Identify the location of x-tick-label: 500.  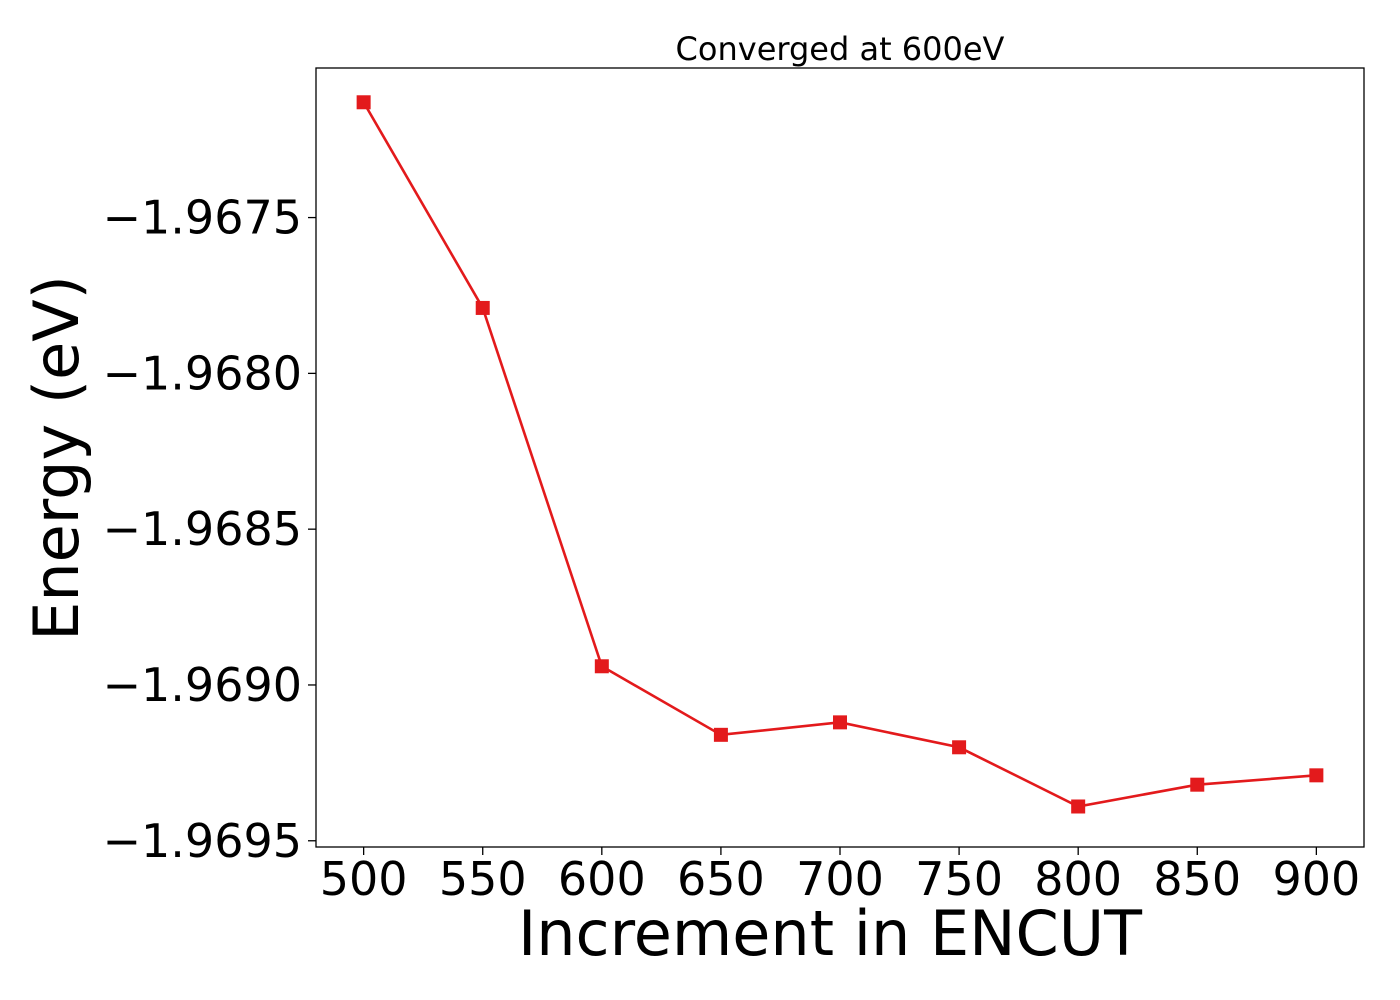
(364, 879).